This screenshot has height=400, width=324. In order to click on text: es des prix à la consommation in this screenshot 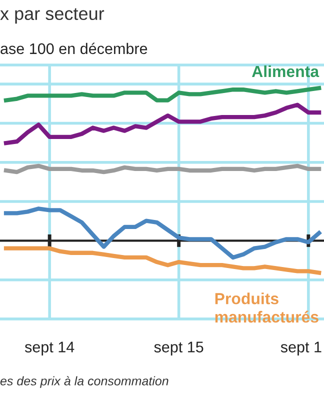, I will do `click(84, 382)`.